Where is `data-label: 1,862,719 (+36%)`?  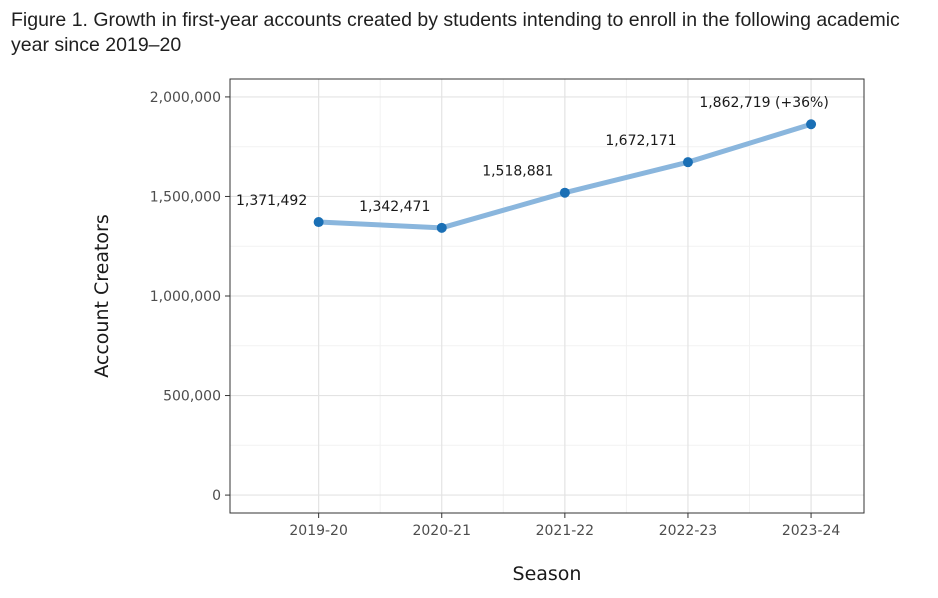 data-label: 1,862,719 (+36%) is located at coordinates (763, 103).